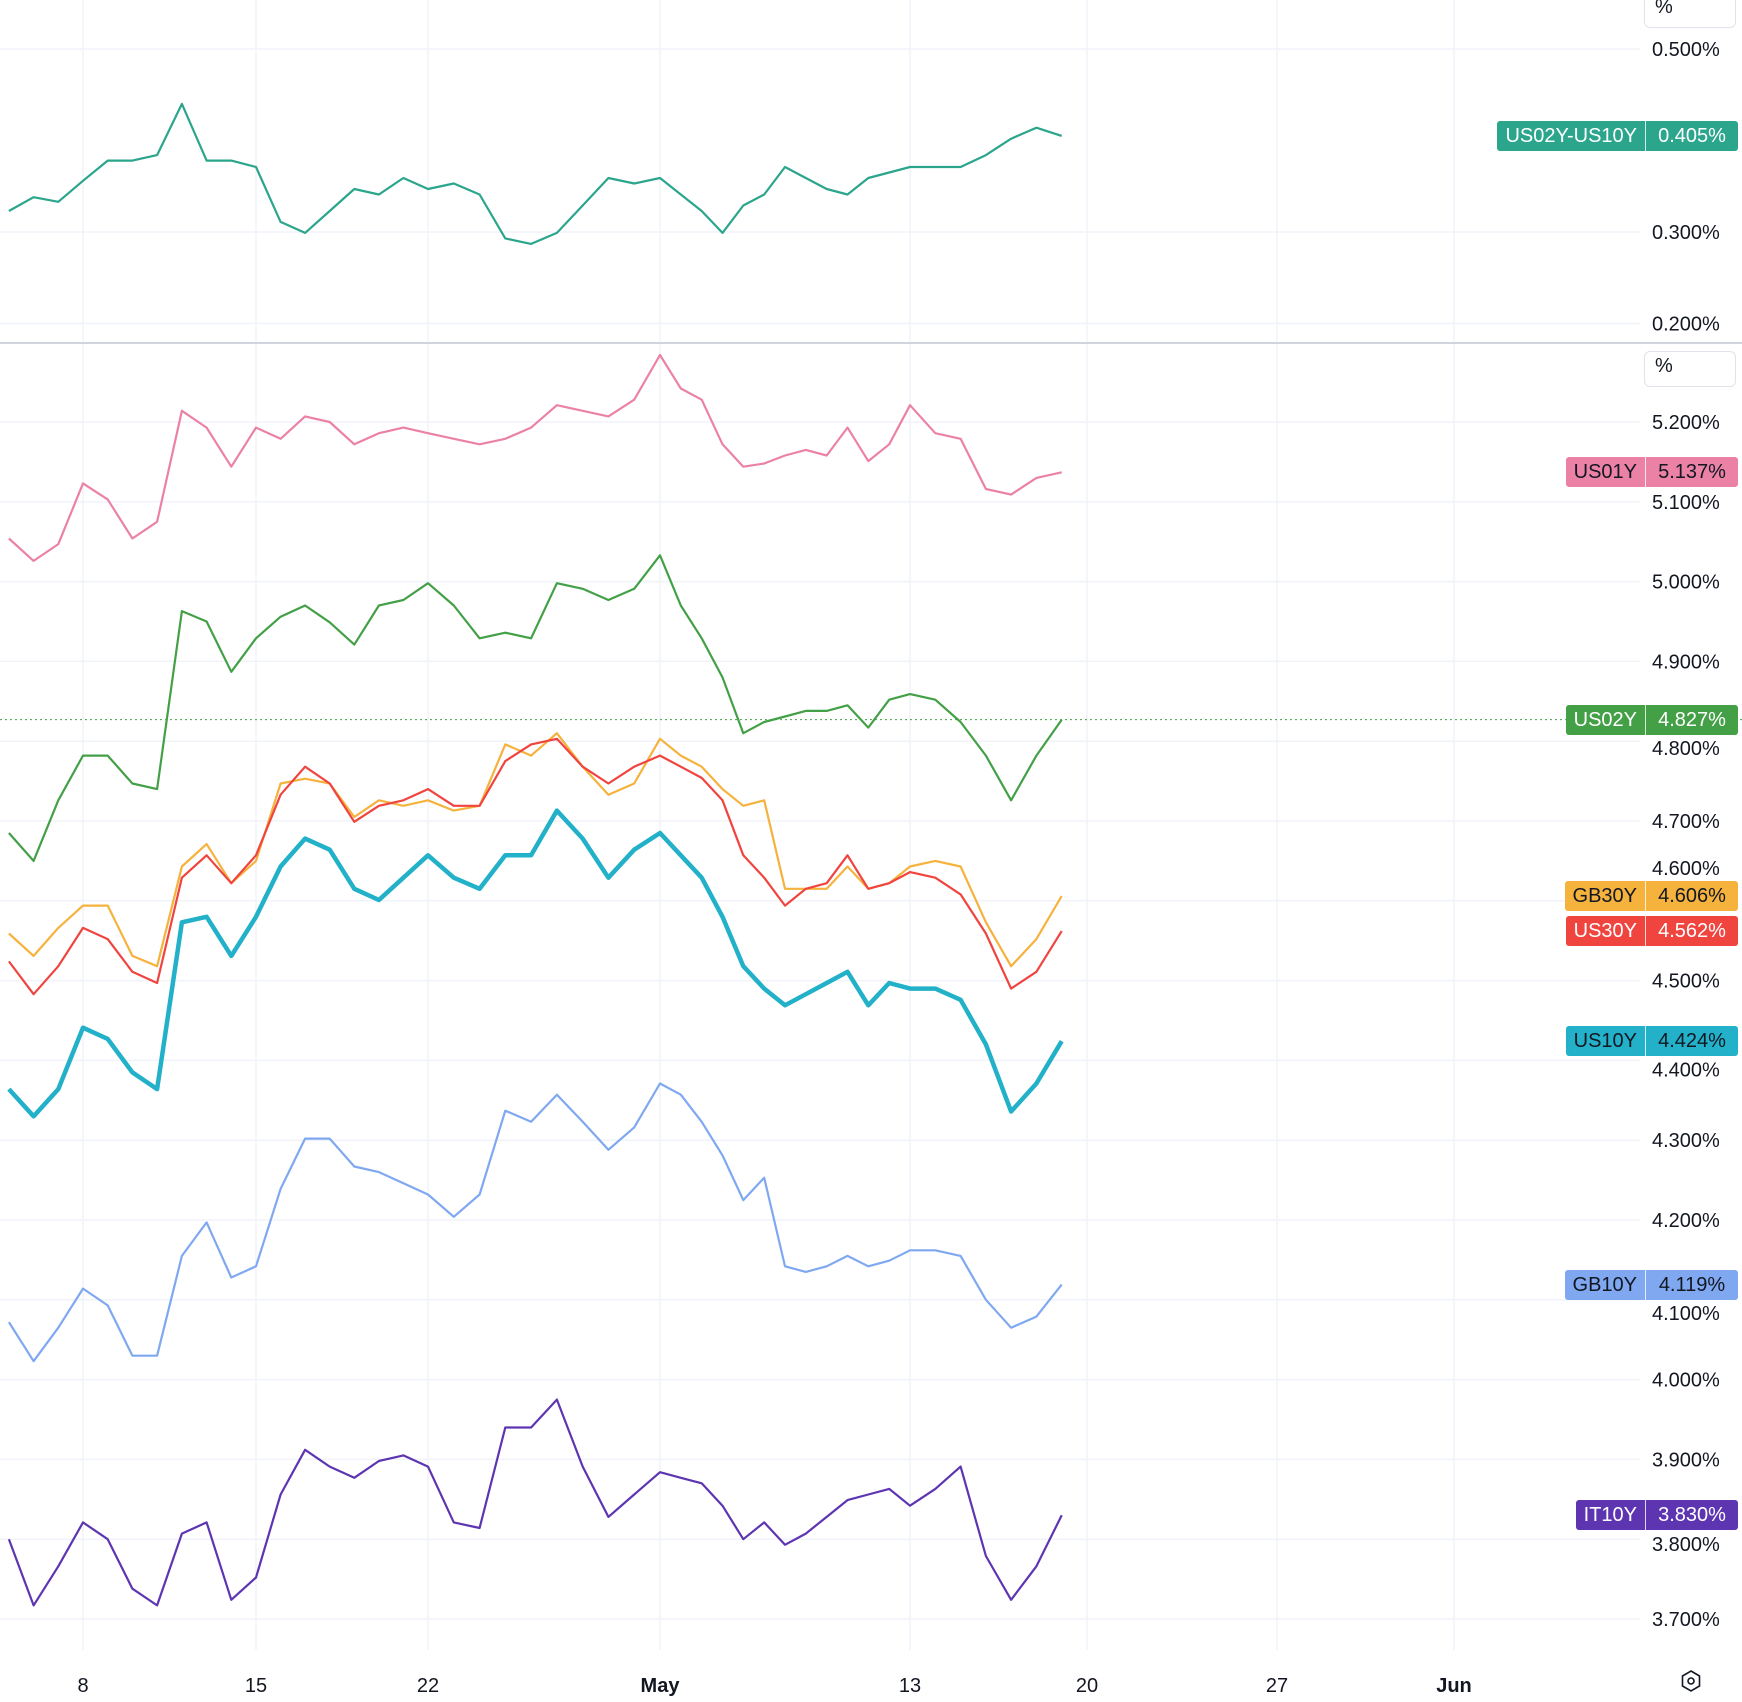 This screenshot has height=1702, width=1742. Describe the element at coordinates (1686, 1620) in the screenshot. I see `y-tick-label: 3.700%` at that location.